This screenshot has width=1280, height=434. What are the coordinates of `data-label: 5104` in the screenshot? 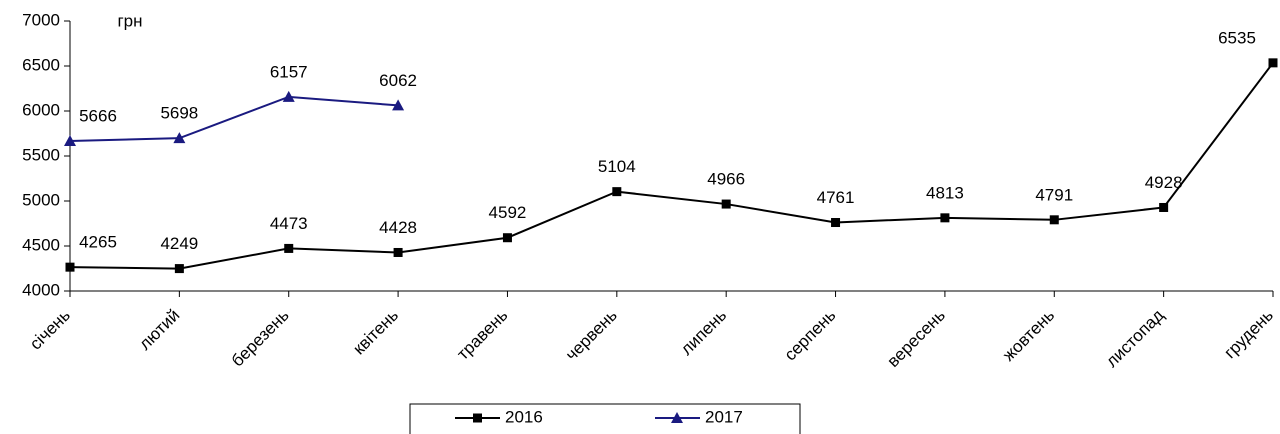 It's located at (617, 166).